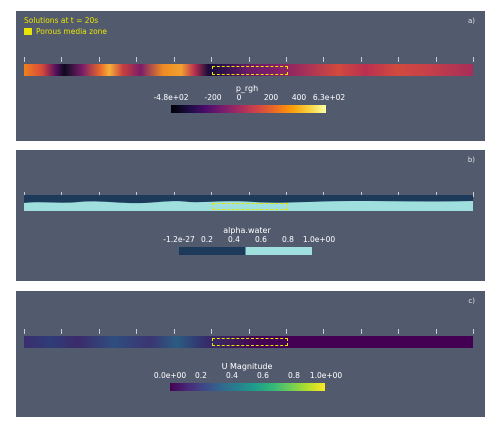 This screenshot has width=501, height=429. I want to click on panel-label-a: a), so click(471, 21).